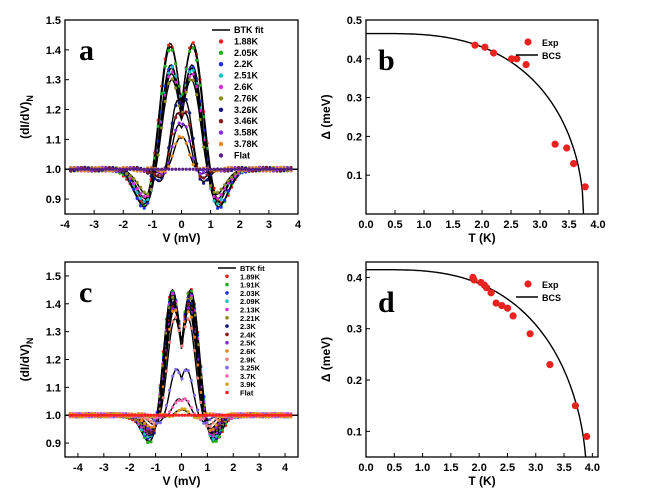 Image resolution: width=650 pixels, height=488 pixels. I want to click on x-tick-label: -4, so click(65, 225).